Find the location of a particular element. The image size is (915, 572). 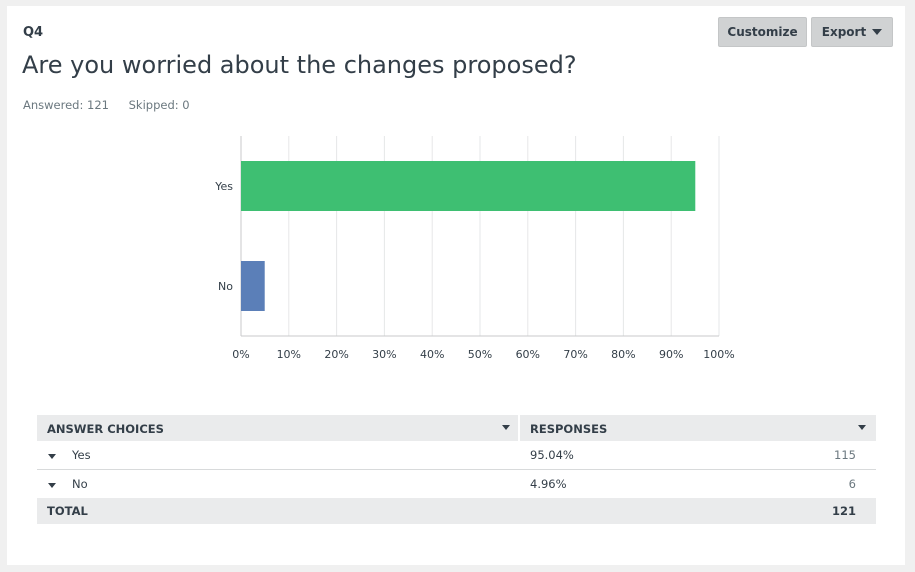

response-stats: Answered: 121 Skipped: 0 is located at coordinates (114, 105).